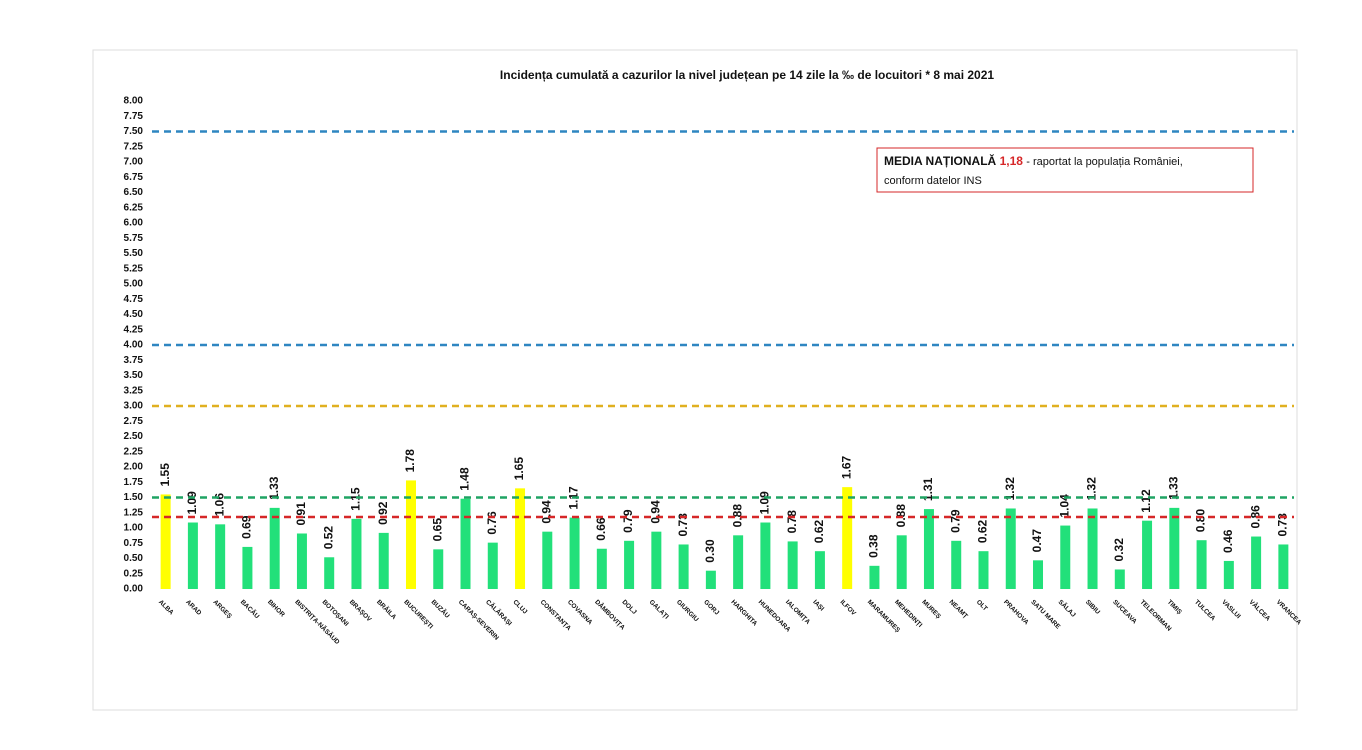 The width and height of the screenshot is (1362, 750). Describe the element at coordinates (940, 160) in the screenshot. I see `annotation-label: MEDIA NAȚIONALĂ` at that location.